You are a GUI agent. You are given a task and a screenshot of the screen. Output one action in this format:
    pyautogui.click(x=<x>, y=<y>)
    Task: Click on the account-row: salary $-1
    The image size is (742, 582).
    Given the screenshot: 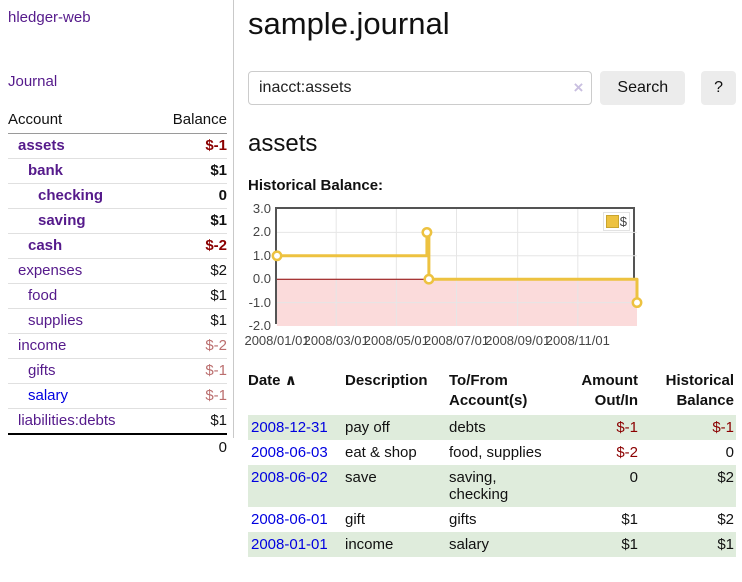 What is the action you would take?
    pyautogui.click(x=117, y=396)
    